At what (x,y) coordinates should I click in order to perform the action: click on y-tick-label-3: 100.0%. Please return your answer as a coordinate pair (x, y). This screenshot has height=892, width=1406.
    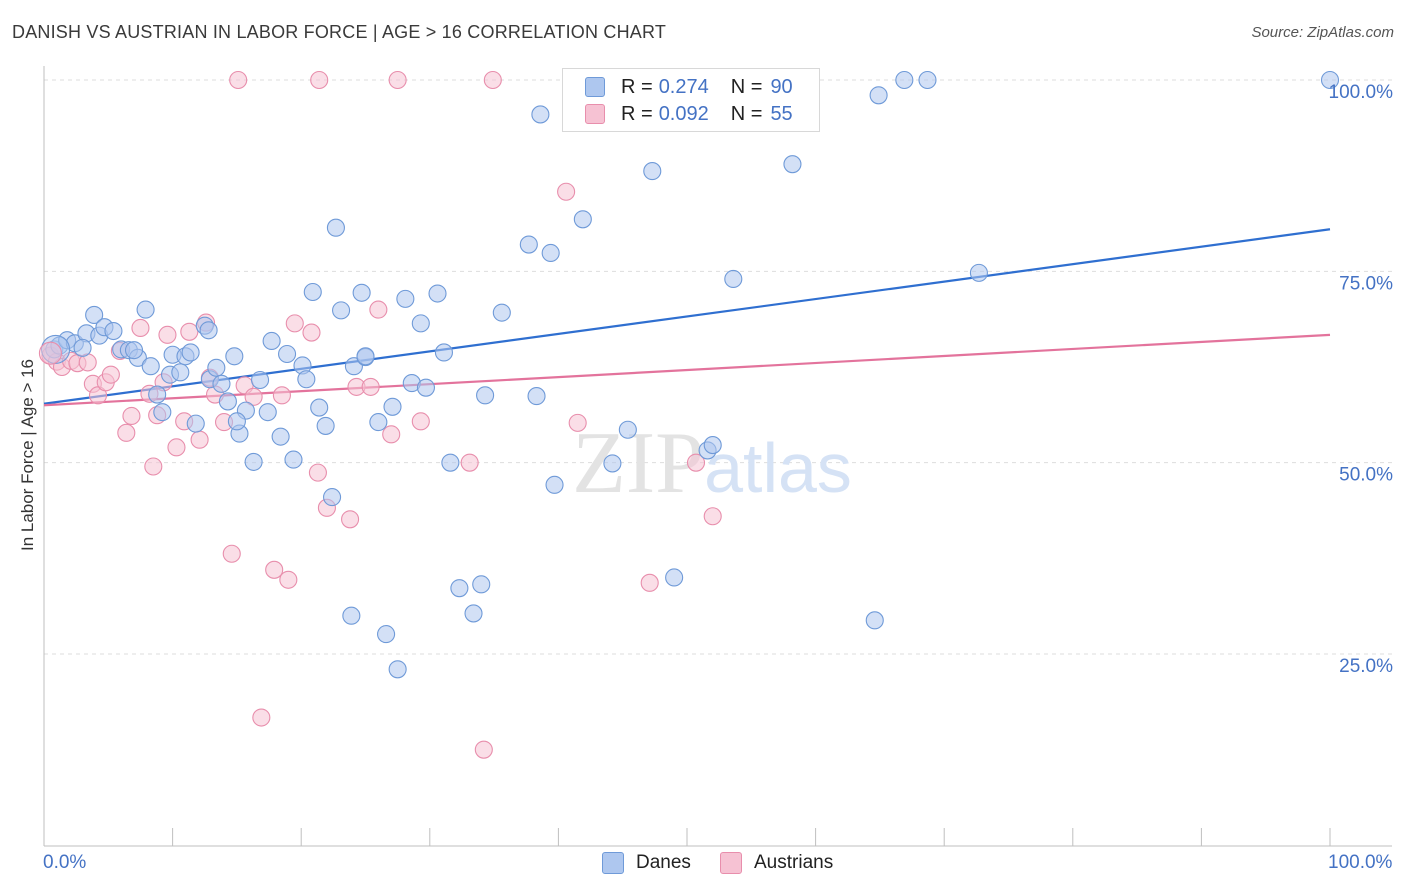
    Looking at the image, I should click on (1361, 92).